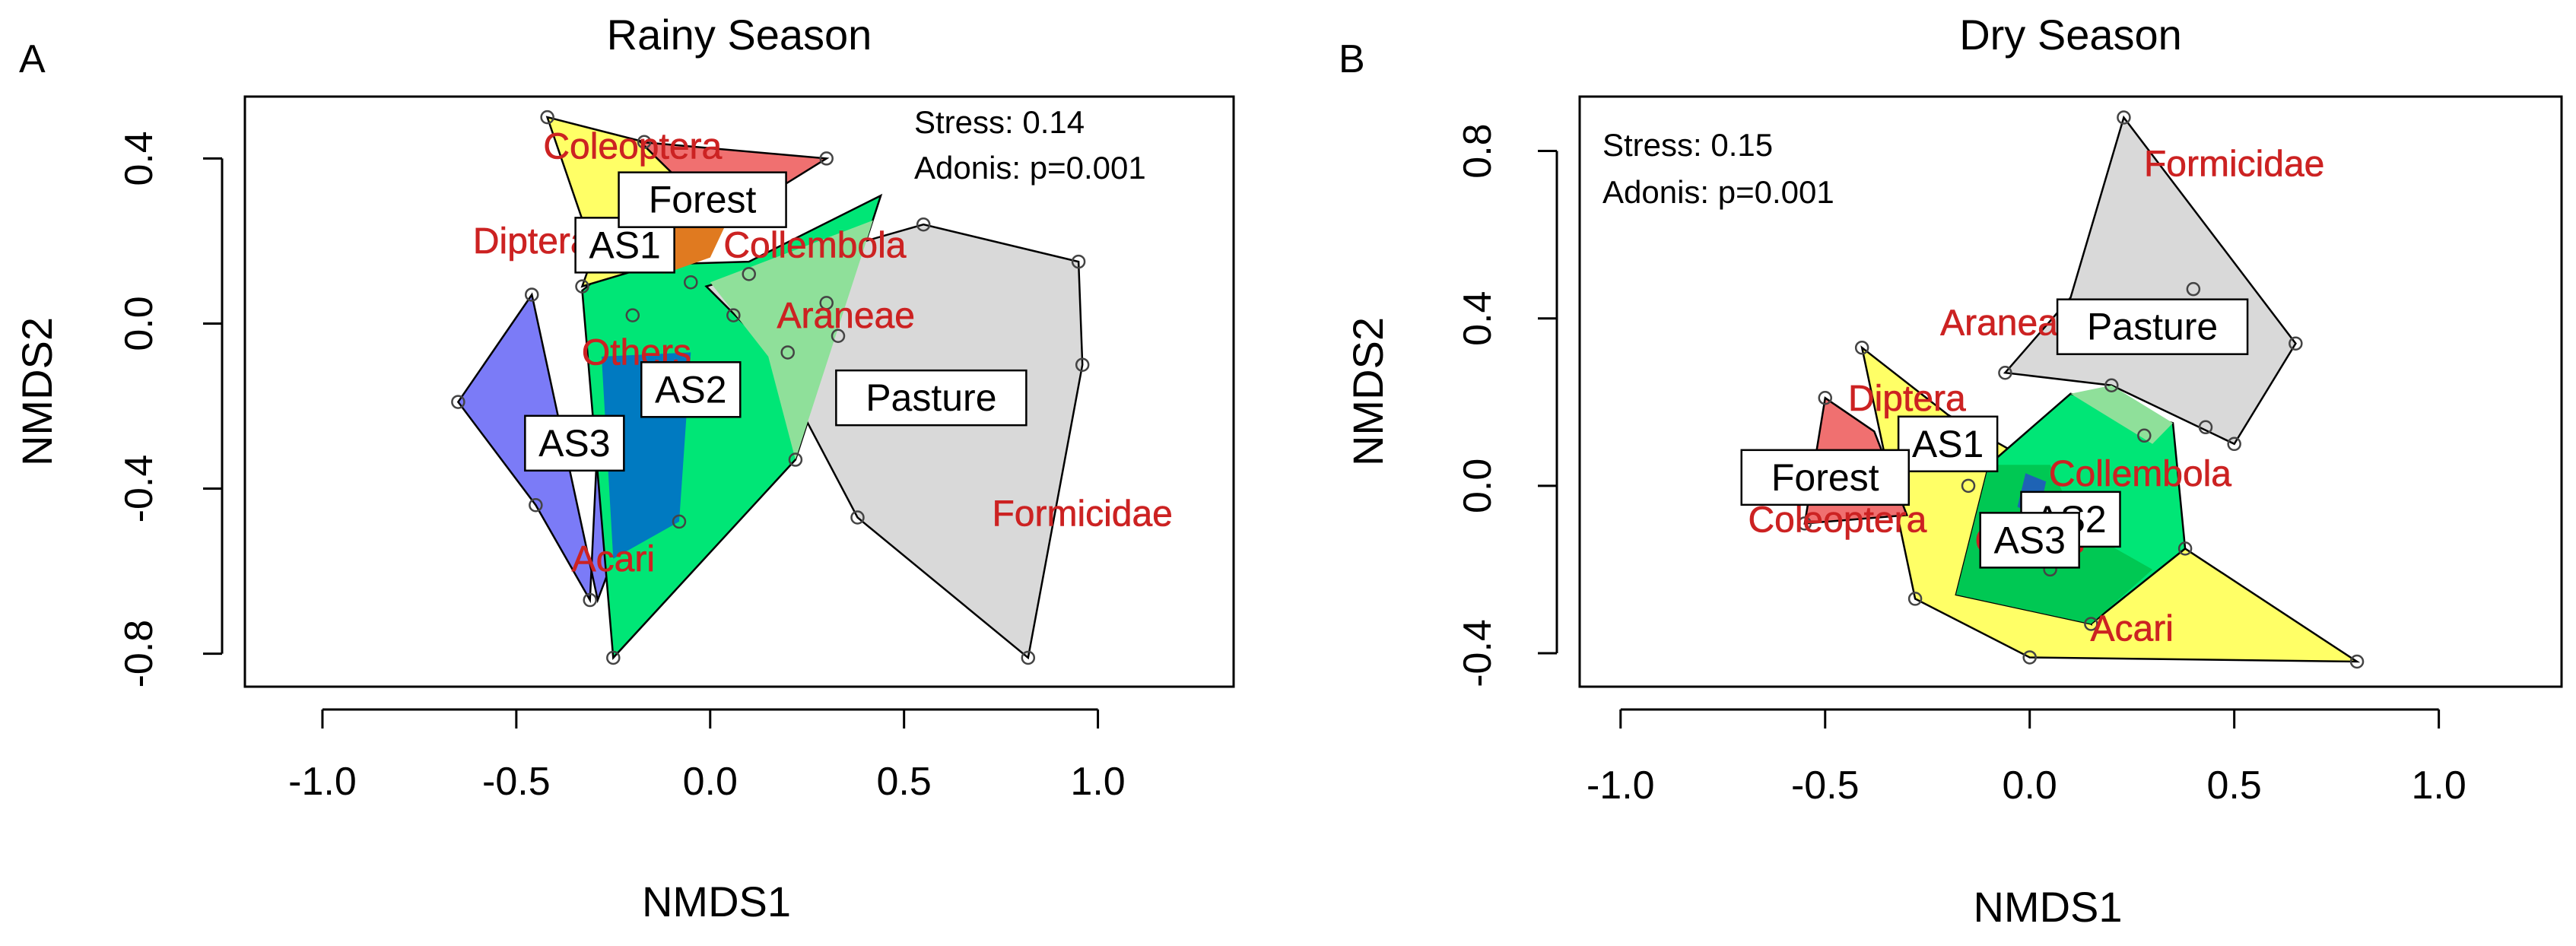 This screenshot has width=2576, height=946. What do you see at coordinates (739, 35) in the screenshot?
I see `chart-title: Rainy Season` at bounding box center [739, 35].